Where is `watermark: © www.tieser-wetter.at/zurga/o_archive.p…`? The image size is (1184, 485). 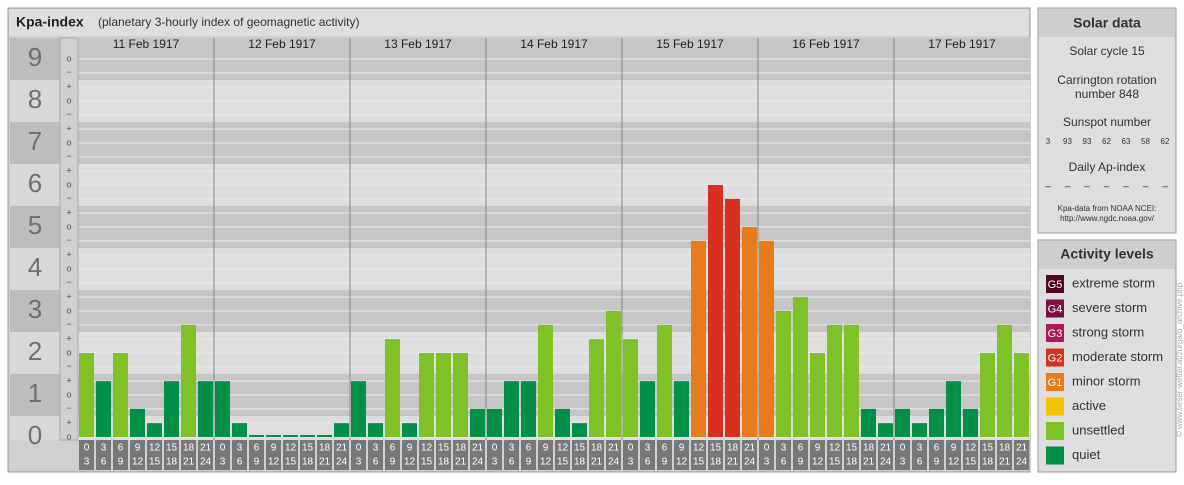 watermark: © www.tieser-wetter.at/zurga/o_archive.p… is located at coordinates (1179, 359).